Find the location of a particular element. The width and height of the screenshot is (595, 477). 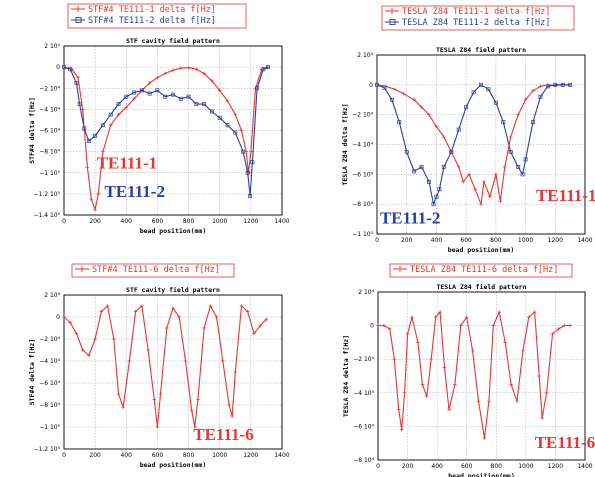

annotation-label: TE111-1 is located at coordinates (565, 195).